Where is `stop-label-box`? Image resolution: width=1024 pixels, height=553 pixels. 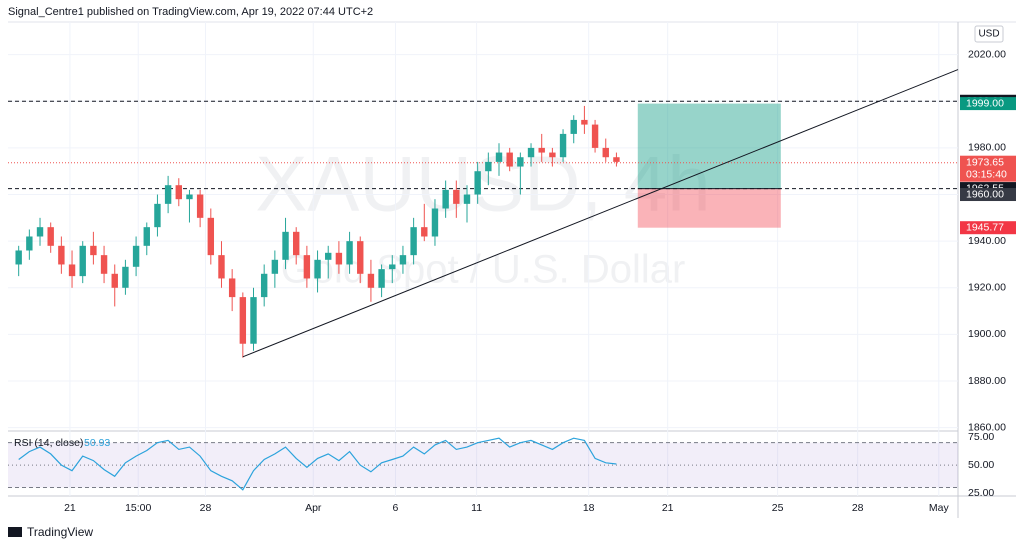 stop-label-box is located at coordinates (988, 228).